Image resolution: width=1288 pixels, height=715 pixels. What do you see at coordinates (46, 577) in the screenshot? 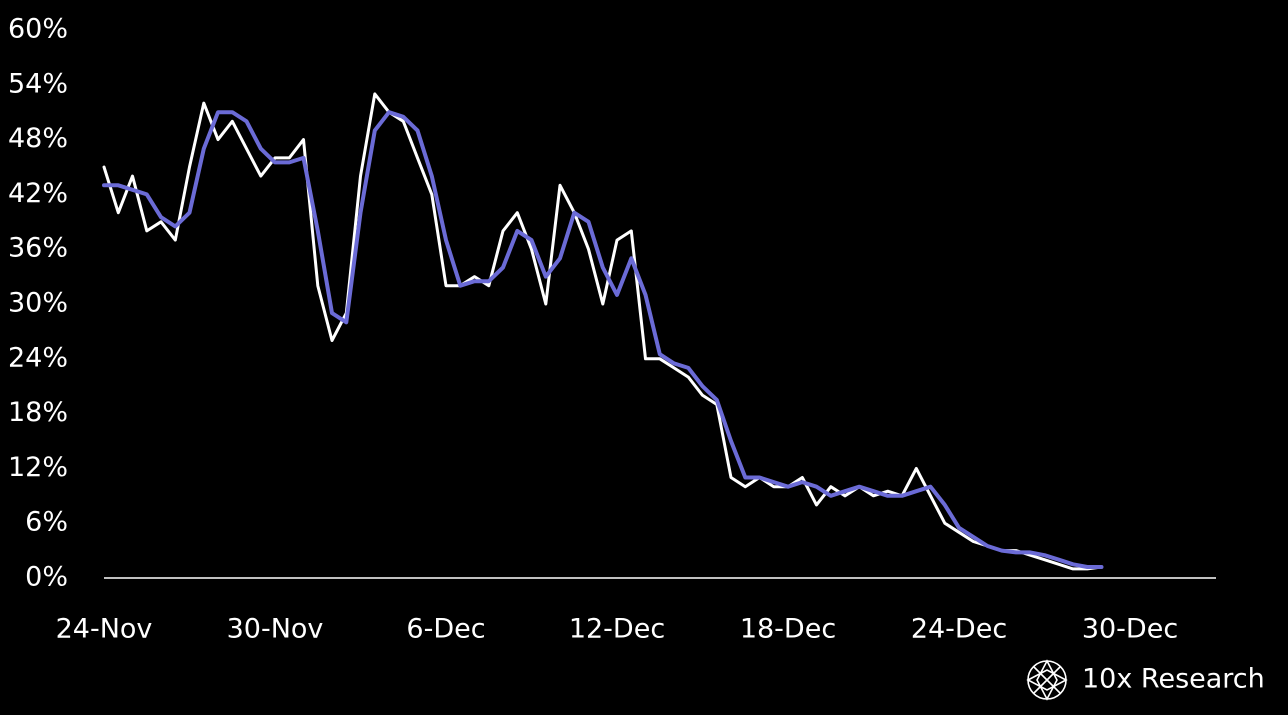
I see `y-tick-label: 0%` at bounding box center [46, 577].